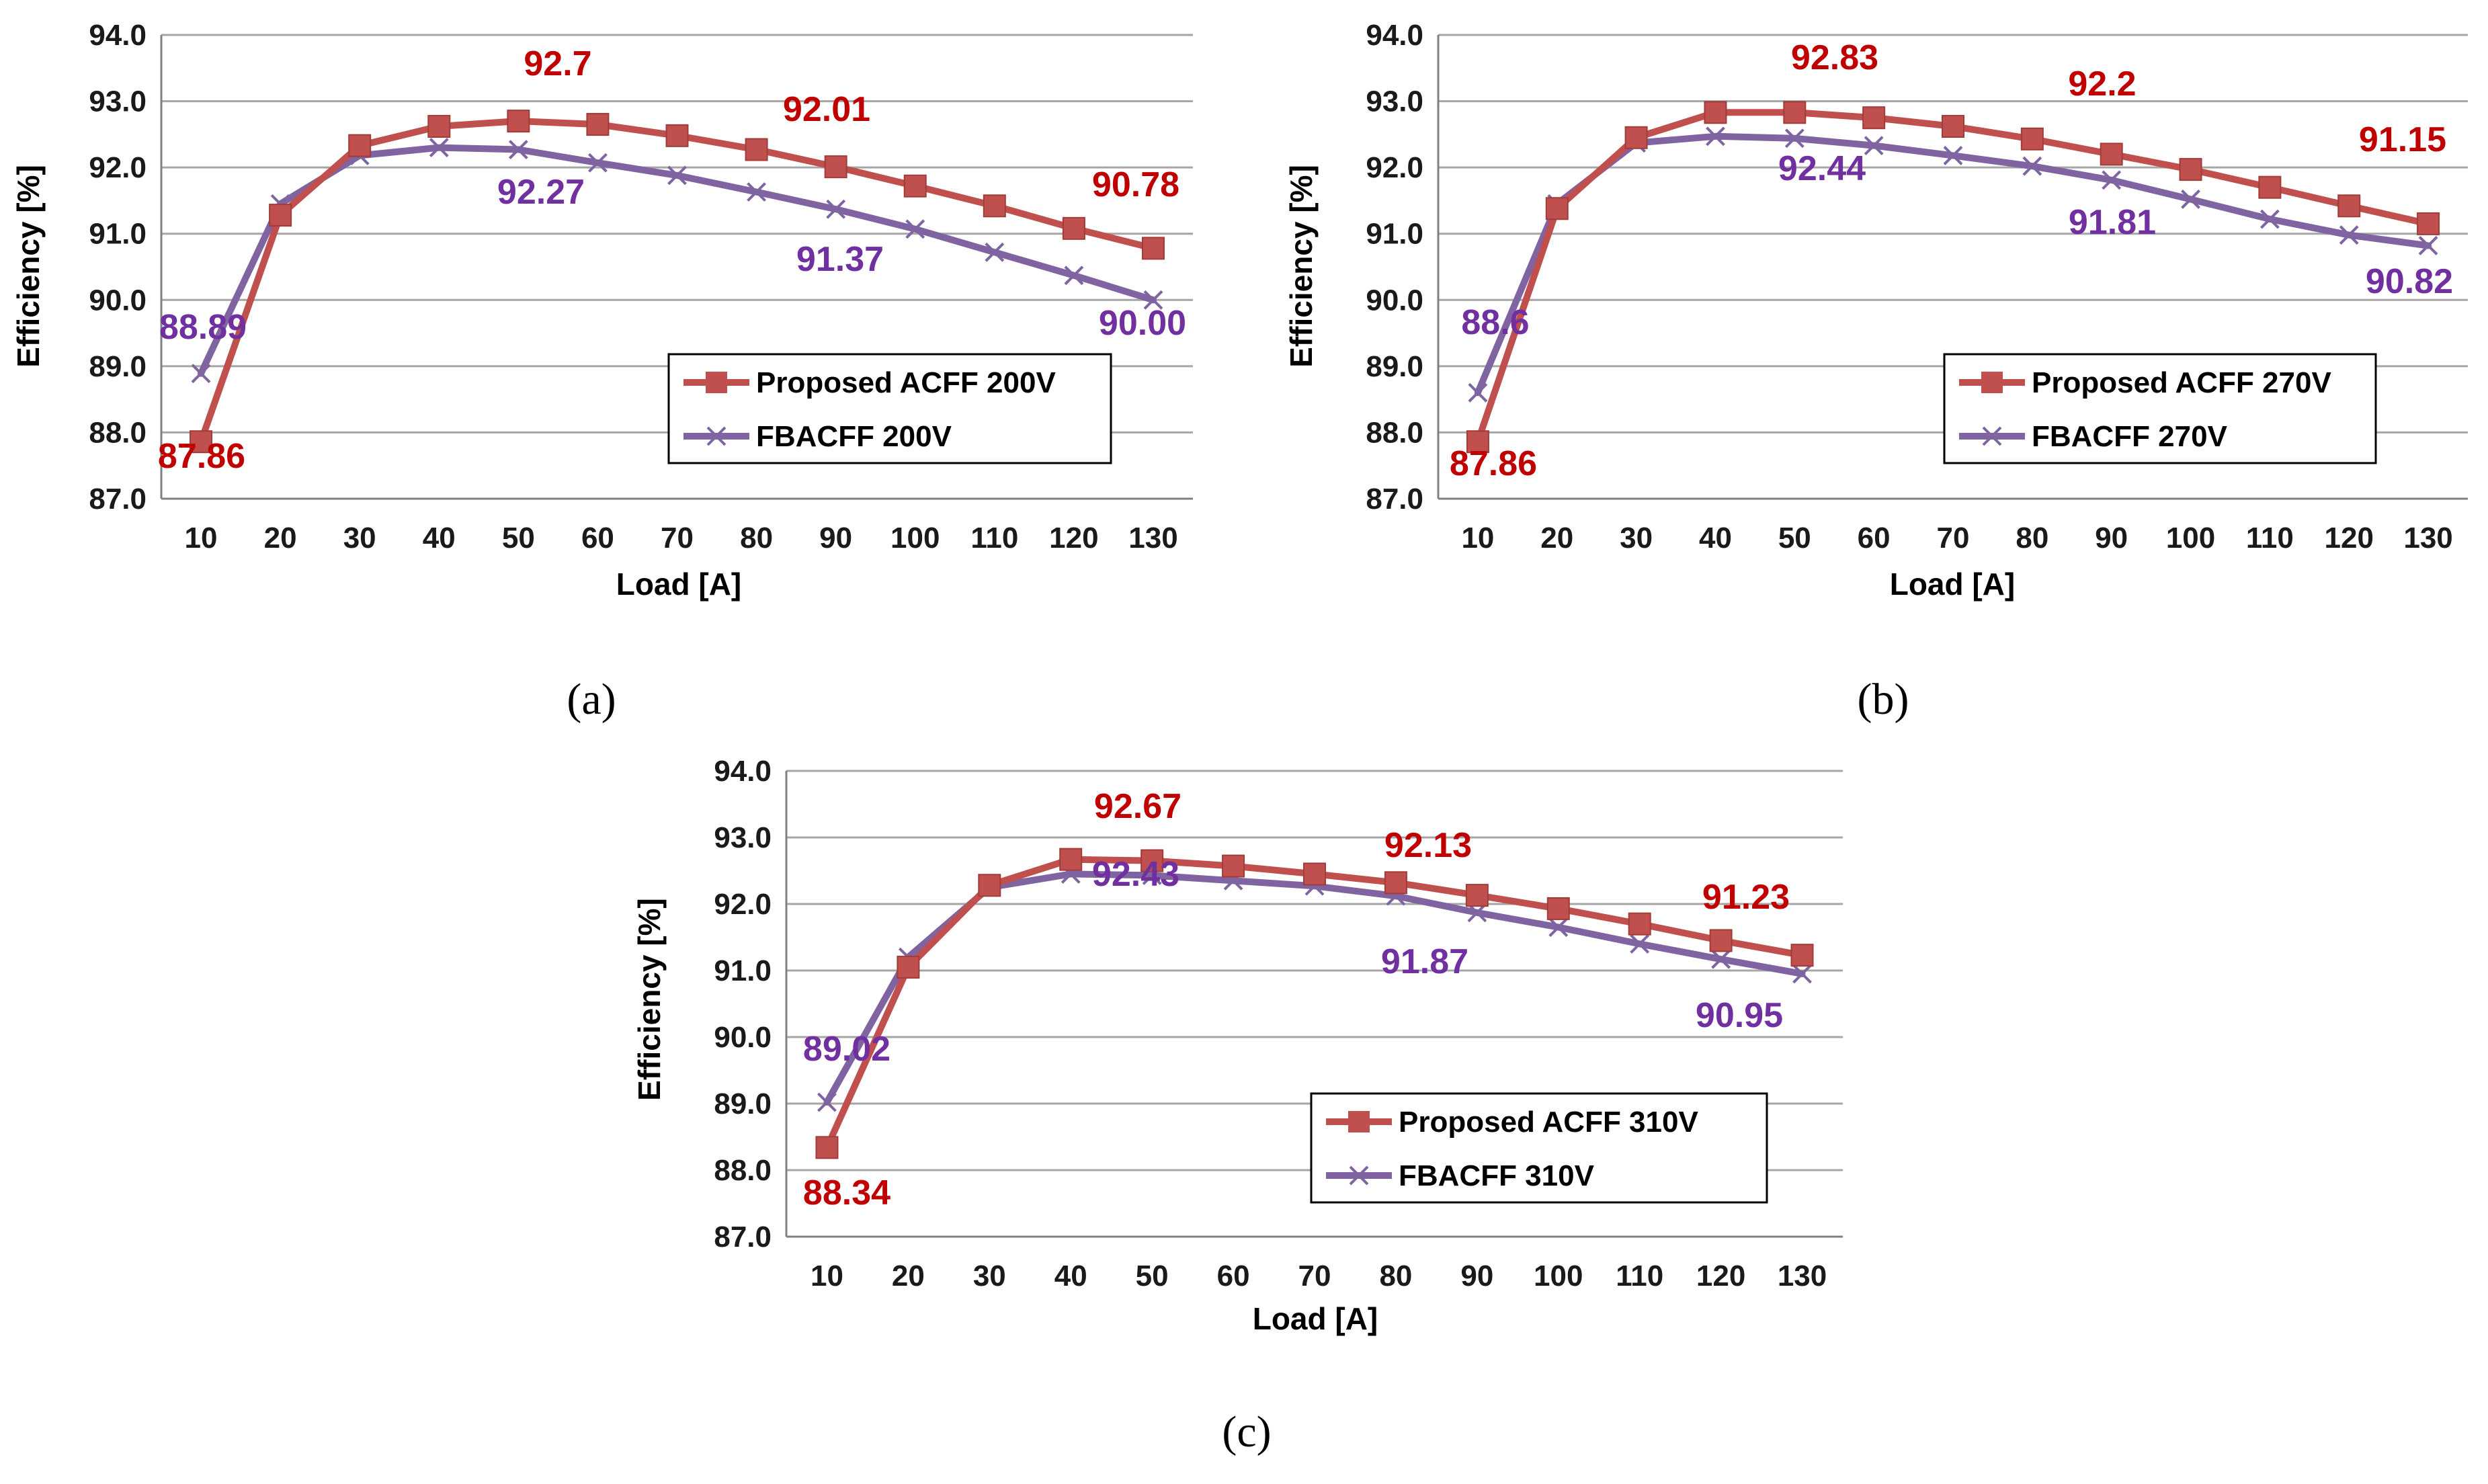  Describe the element at coordinates (1539, 1148) in the screenshot. I see `legend: Proposed ACFF 310V FBACFF 310V` at that location.